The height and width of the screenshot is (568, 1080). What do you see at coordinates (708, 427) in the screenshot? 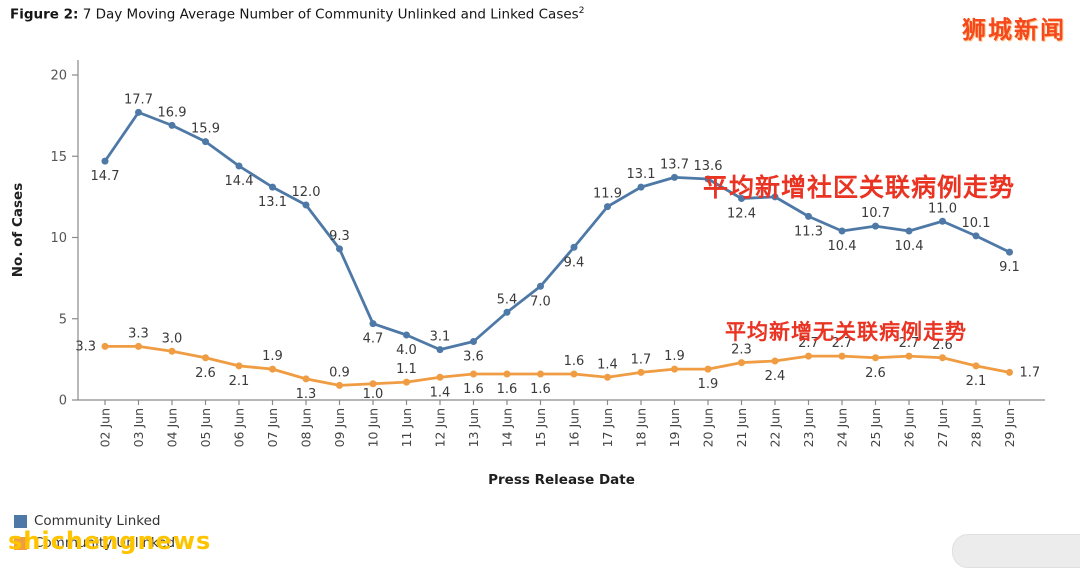
I see `x-tick-label: 20 Jun` at bounding box center [708, 427].